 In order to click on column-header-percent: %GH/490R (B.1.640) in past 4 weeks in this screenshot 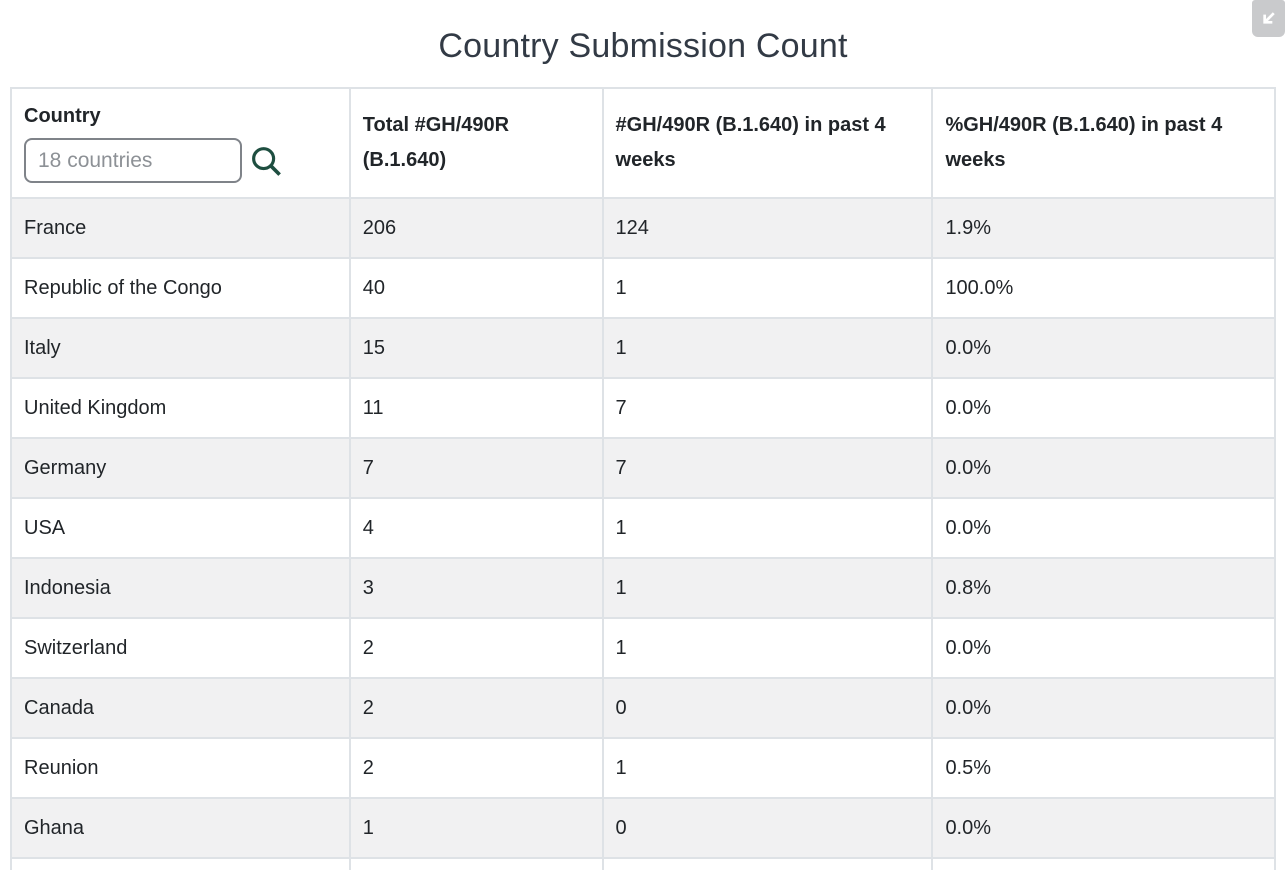, I will do `click(1103, 143)`.